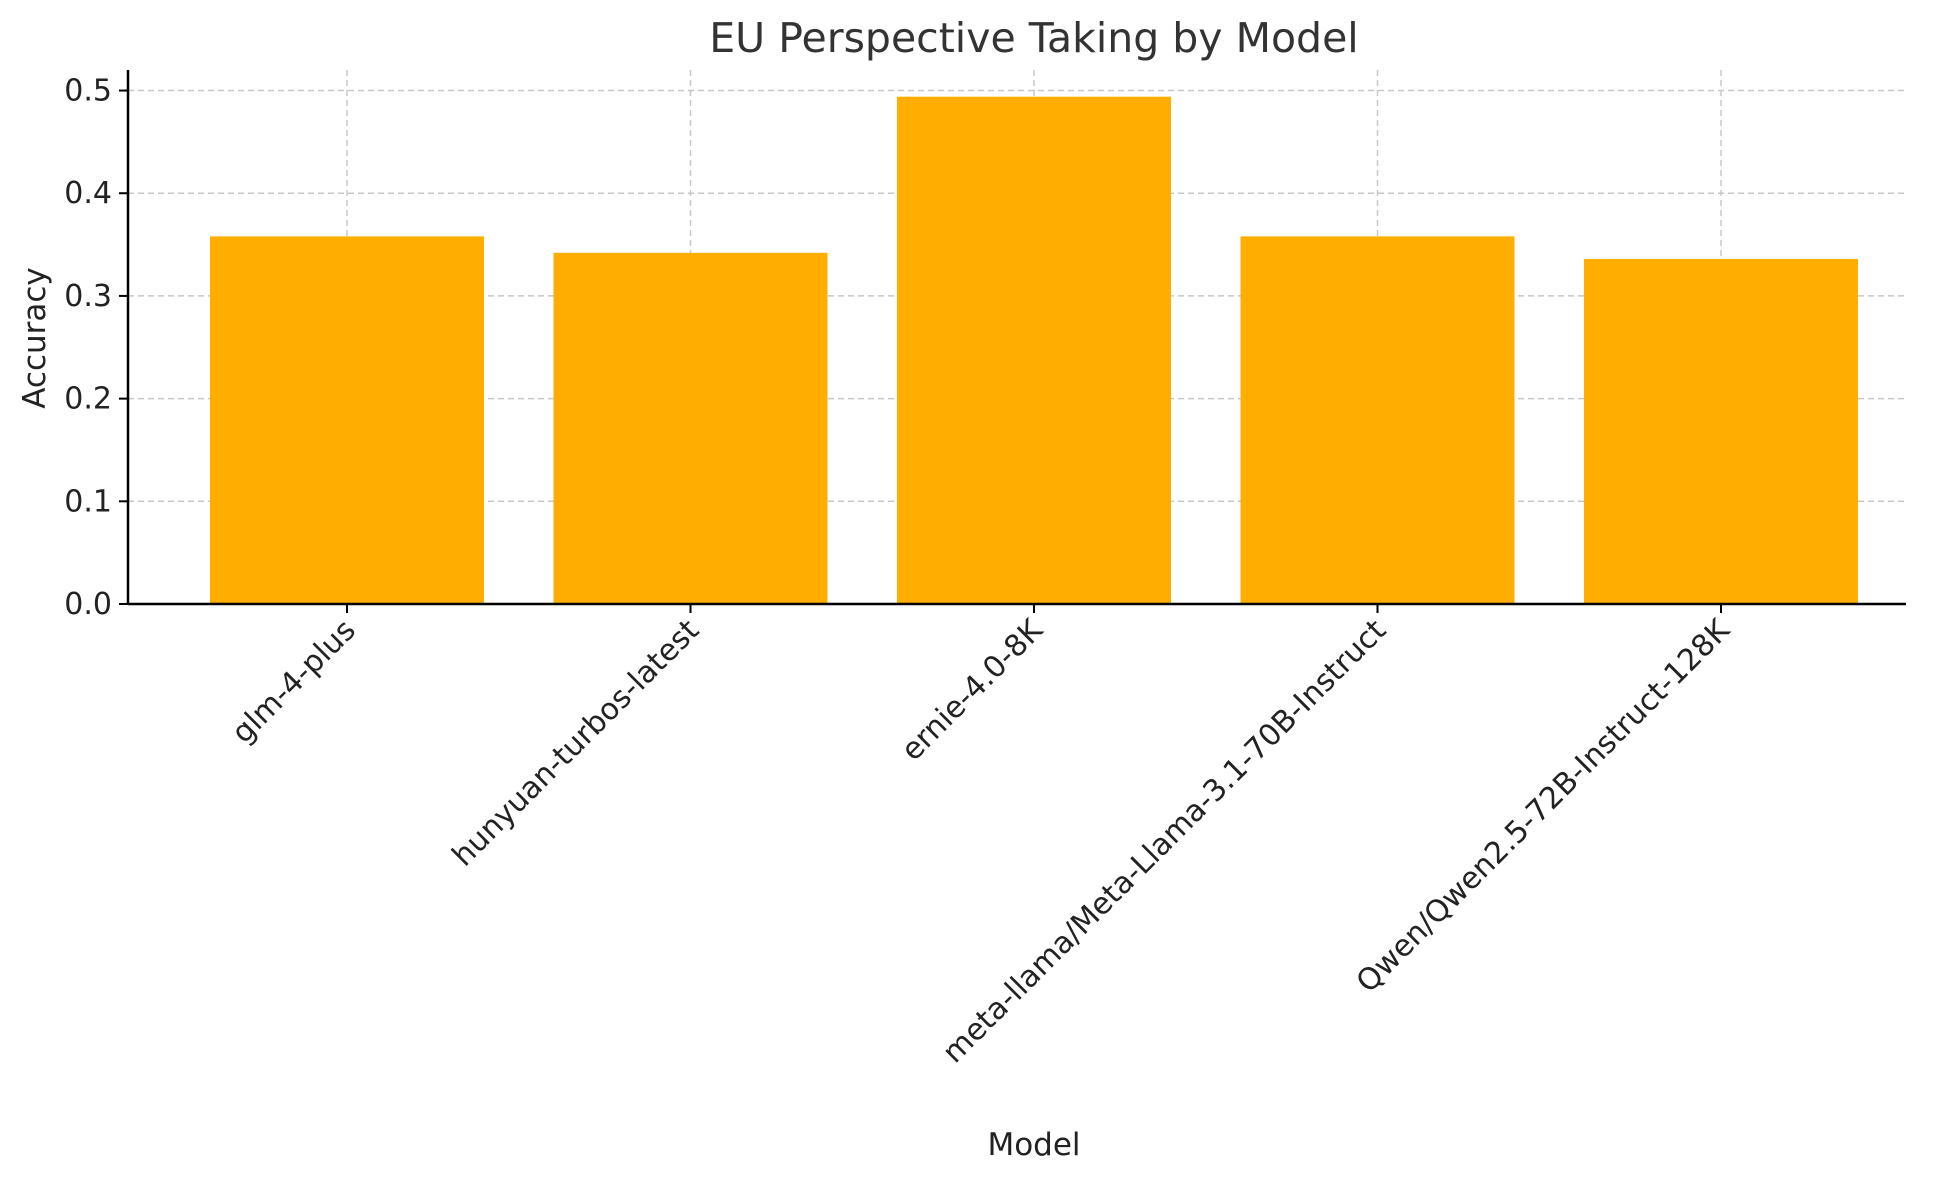 The image size is (1954, 1180). What do you see at coordinates (88, 501) in the screenshot?
I see `y-tick-label: 0.1` at bounding box center [88, 501].